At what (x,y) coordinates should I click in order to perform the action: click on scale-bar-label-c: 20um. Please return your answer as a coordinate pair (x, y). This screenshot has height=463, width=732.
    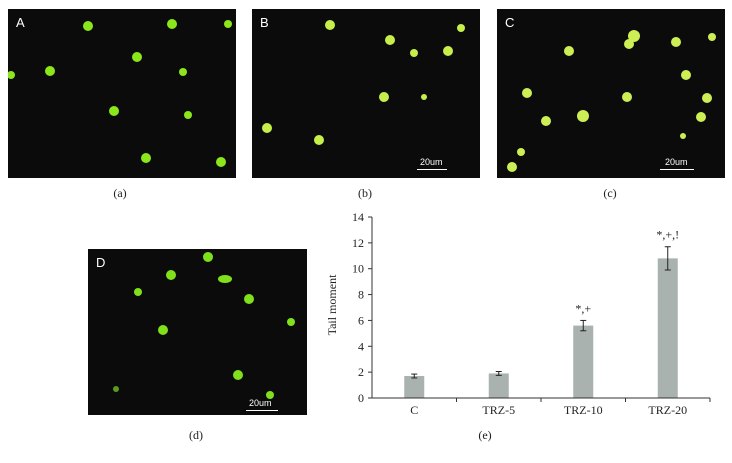
    Looking at the image, I should click on (676, 162).